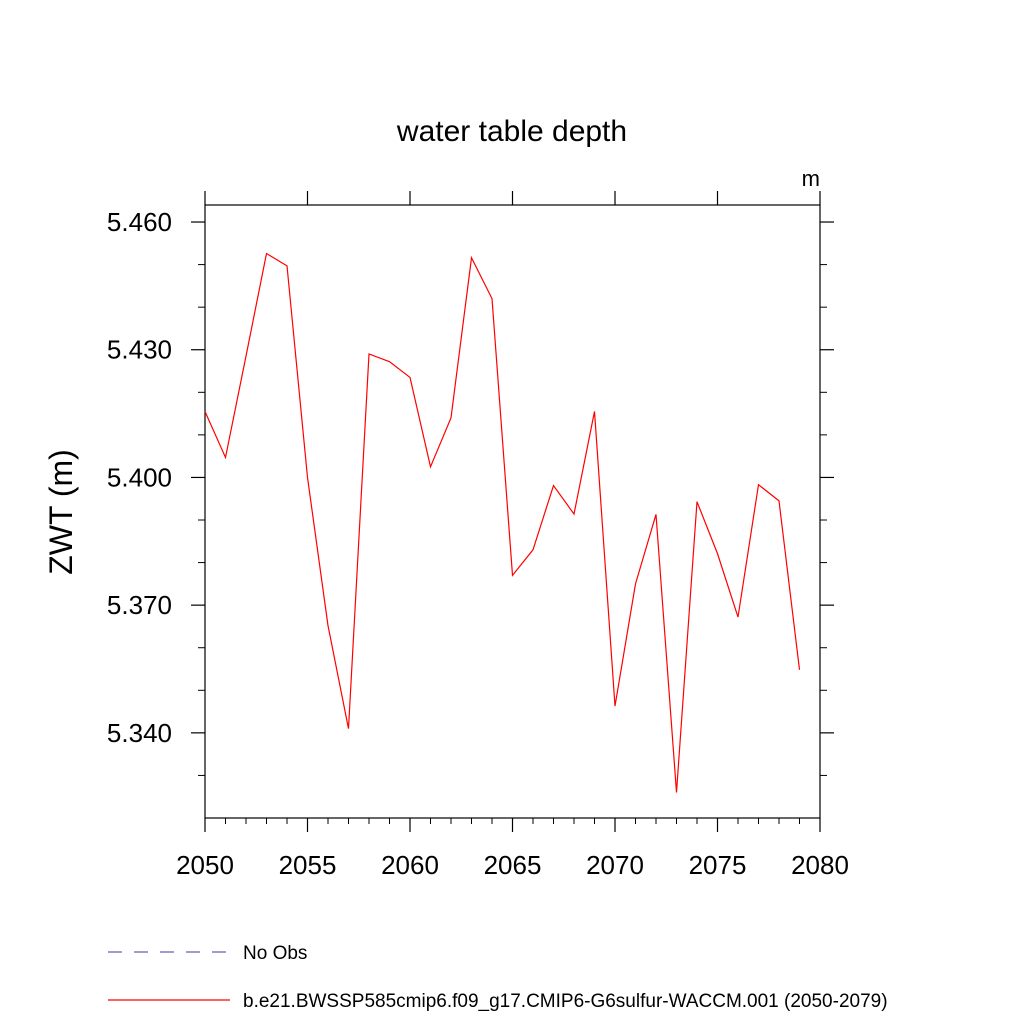 The image size is (1024, 1024). I want to click on x-tick-label: 2055, so click(308, 865).